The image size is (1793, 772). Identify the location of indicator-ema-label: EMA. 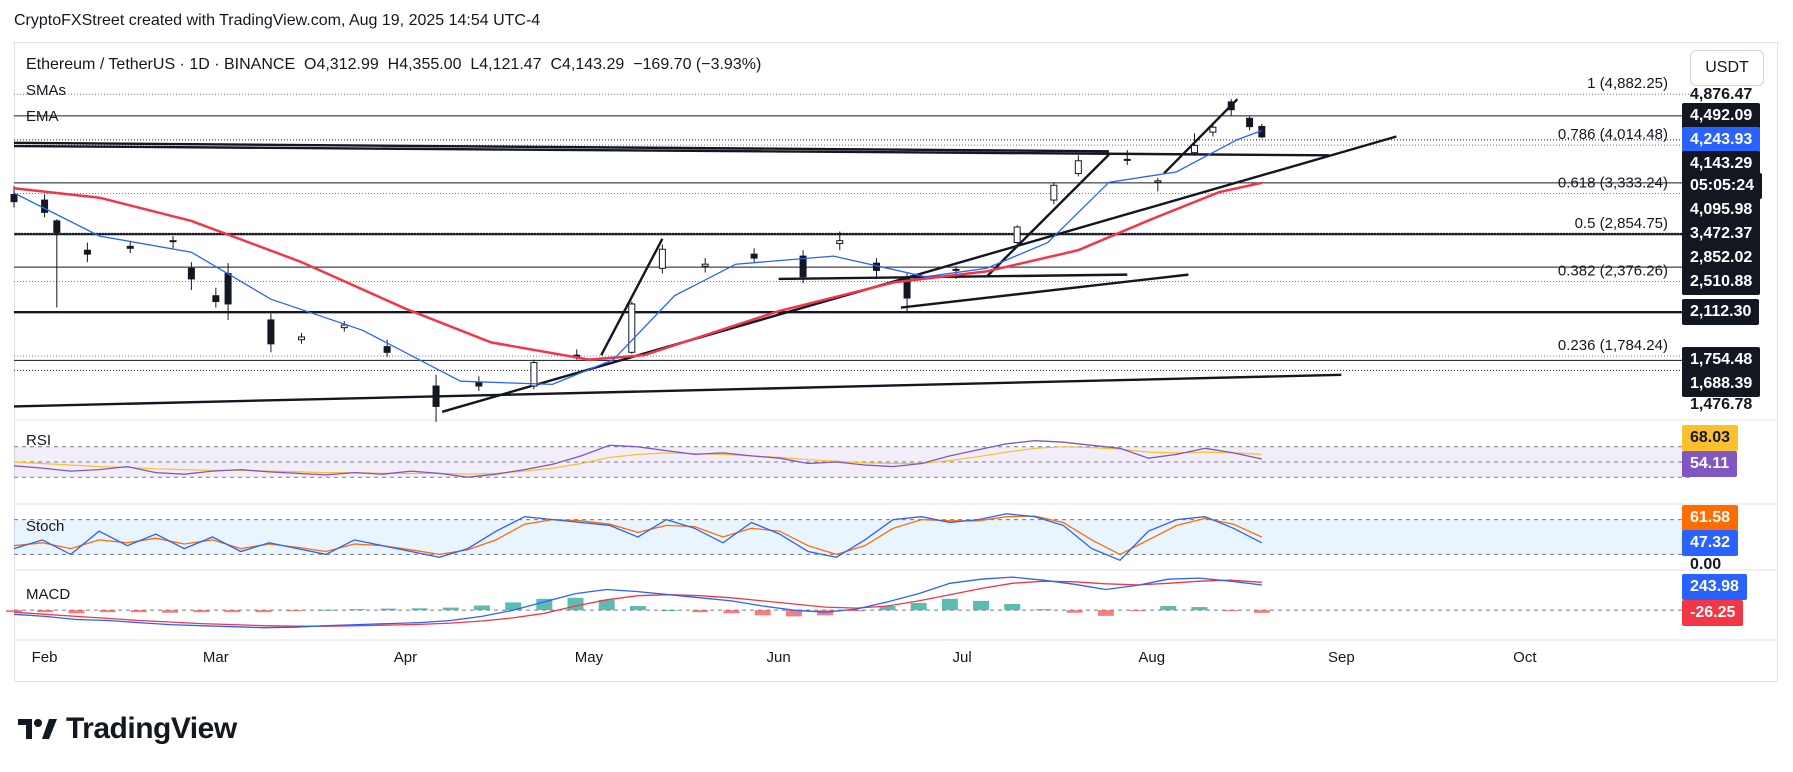
(42, 116).